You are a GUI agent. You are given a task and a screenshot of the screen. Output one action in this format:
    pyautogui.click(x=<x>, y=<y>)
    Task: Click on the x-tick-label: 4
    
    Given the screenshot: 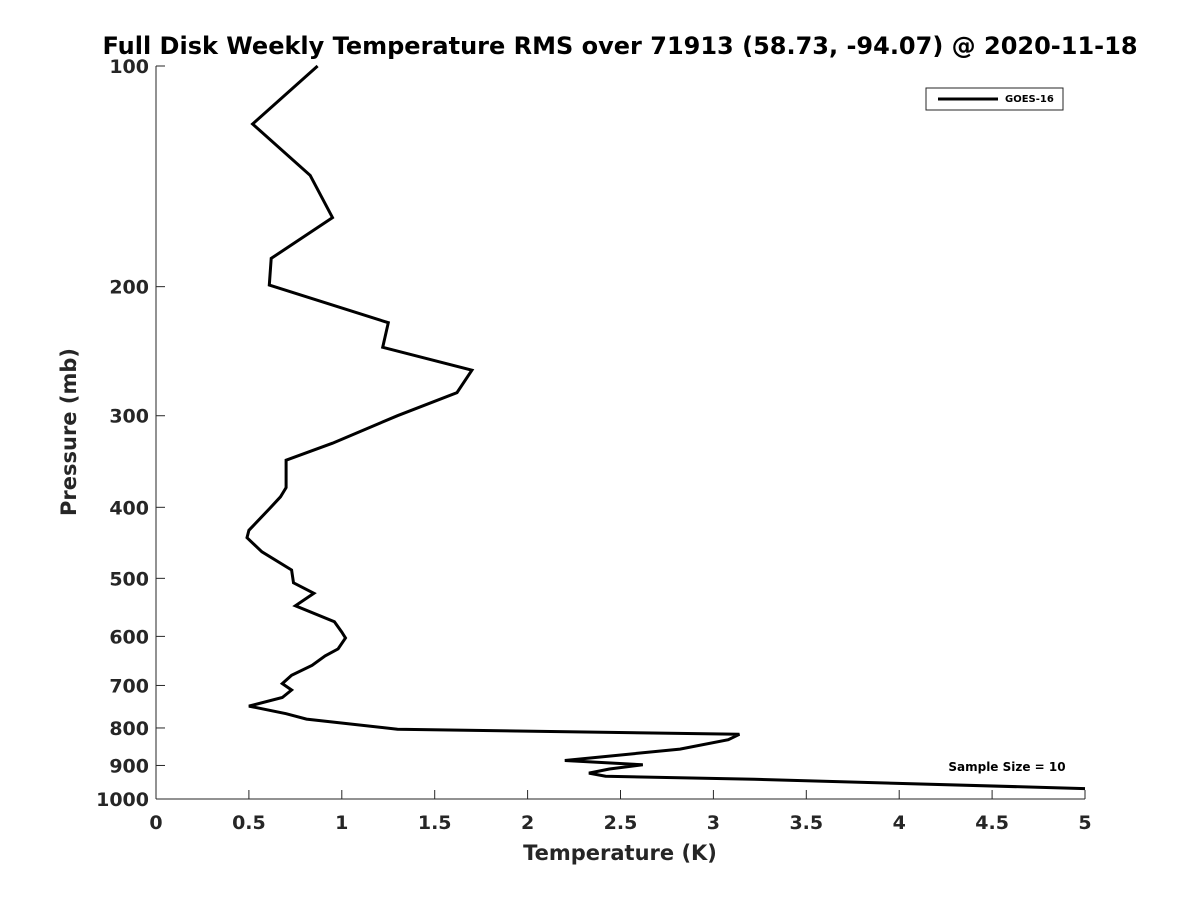 What is the action you would take?
    pyautogui.click(x=899, y=823)
    